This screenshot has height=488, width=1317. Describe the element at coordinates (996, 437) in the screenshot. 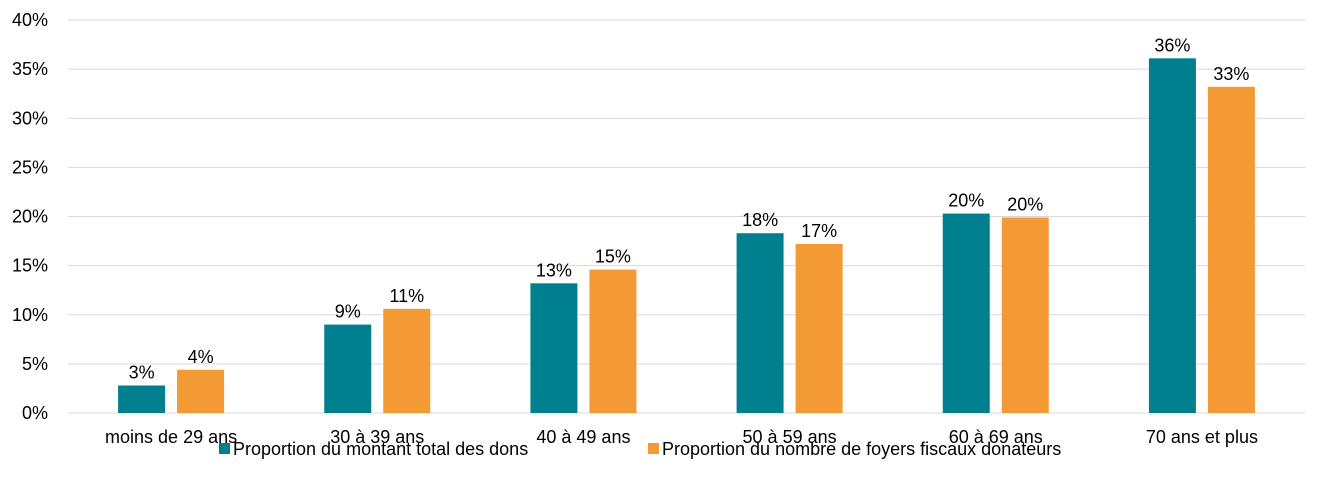

I see `x-tick-label: 60 à 69 ans` at that location.